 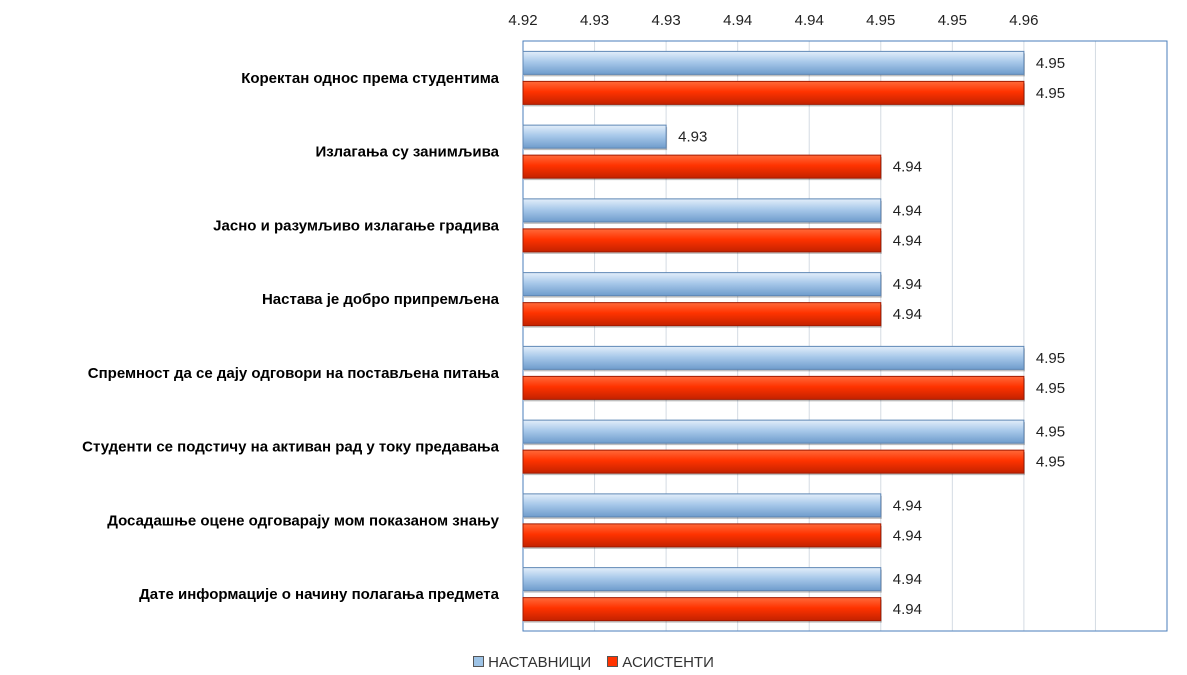 I want to click on legend: НАСТАВНИЦИ АСИСТЕНТИ, so click(x=593, y=662).